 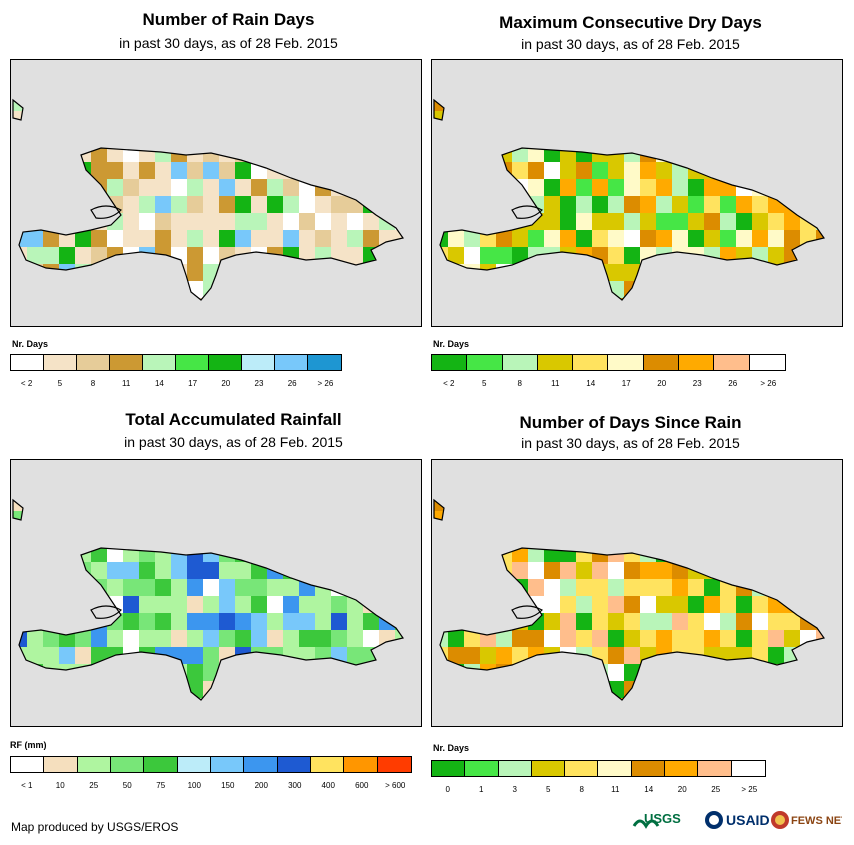 I want to click on map-credit: Map produced by USGS/EROS, so click(x=95, y=827).